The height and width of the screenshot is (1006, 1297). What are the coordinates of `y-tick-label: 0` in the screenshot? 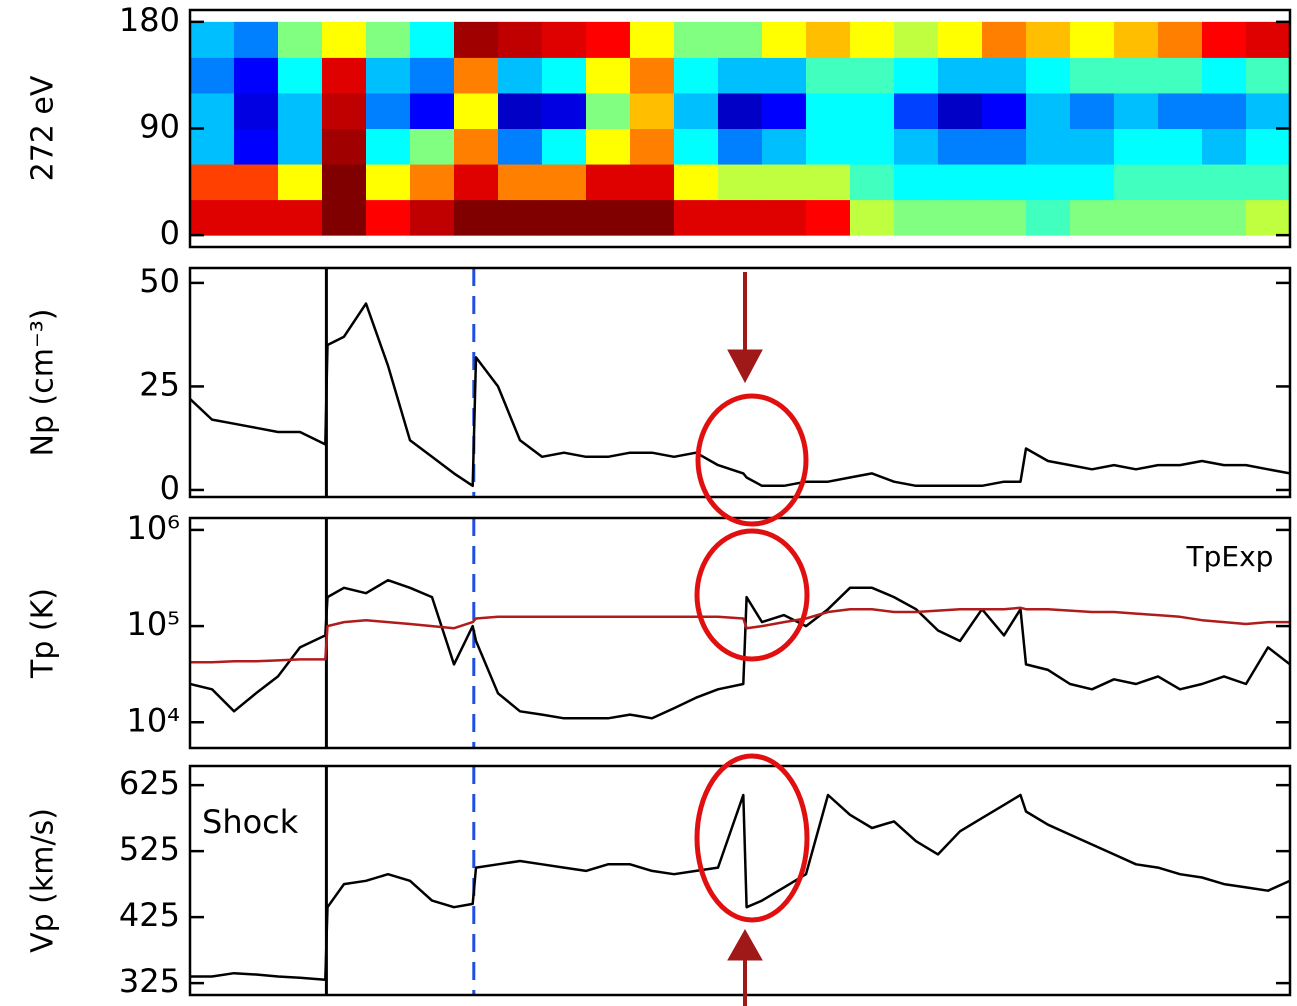 It's located at (170, 233).